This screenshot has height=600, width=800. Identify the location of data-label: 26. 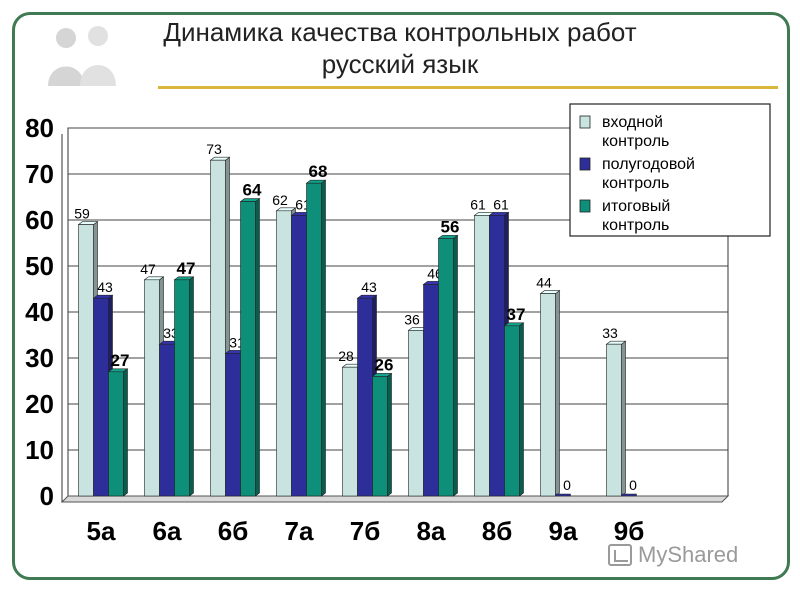
(384, 364).